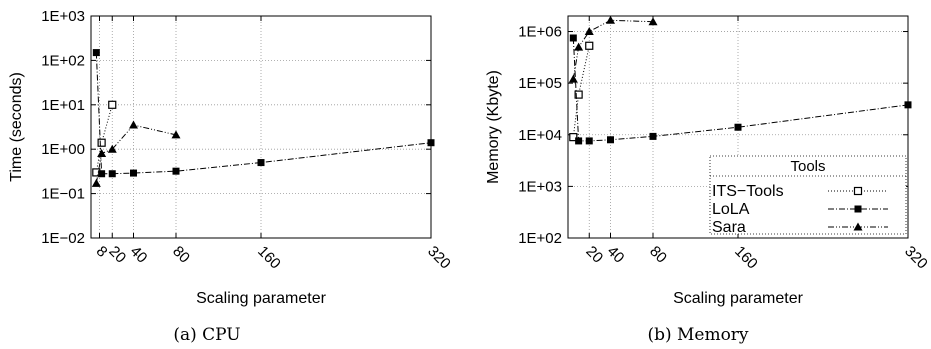 The width and height of the screenshot is (931, 349). Describe the element at coordinates (697, 335) in the screenshot. I see `subfigure-caption: (b) Memory` at that location.